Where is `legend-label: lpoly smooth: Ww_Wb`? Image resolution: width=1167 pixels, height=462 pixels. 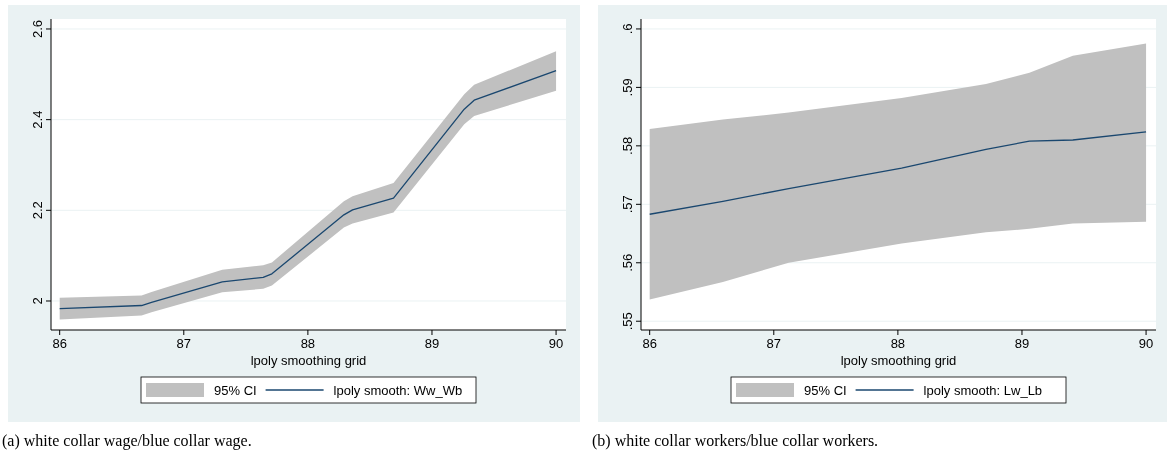 legend-label: lpoly smooth: Ww_Wb is located at coordinates (398, 390).